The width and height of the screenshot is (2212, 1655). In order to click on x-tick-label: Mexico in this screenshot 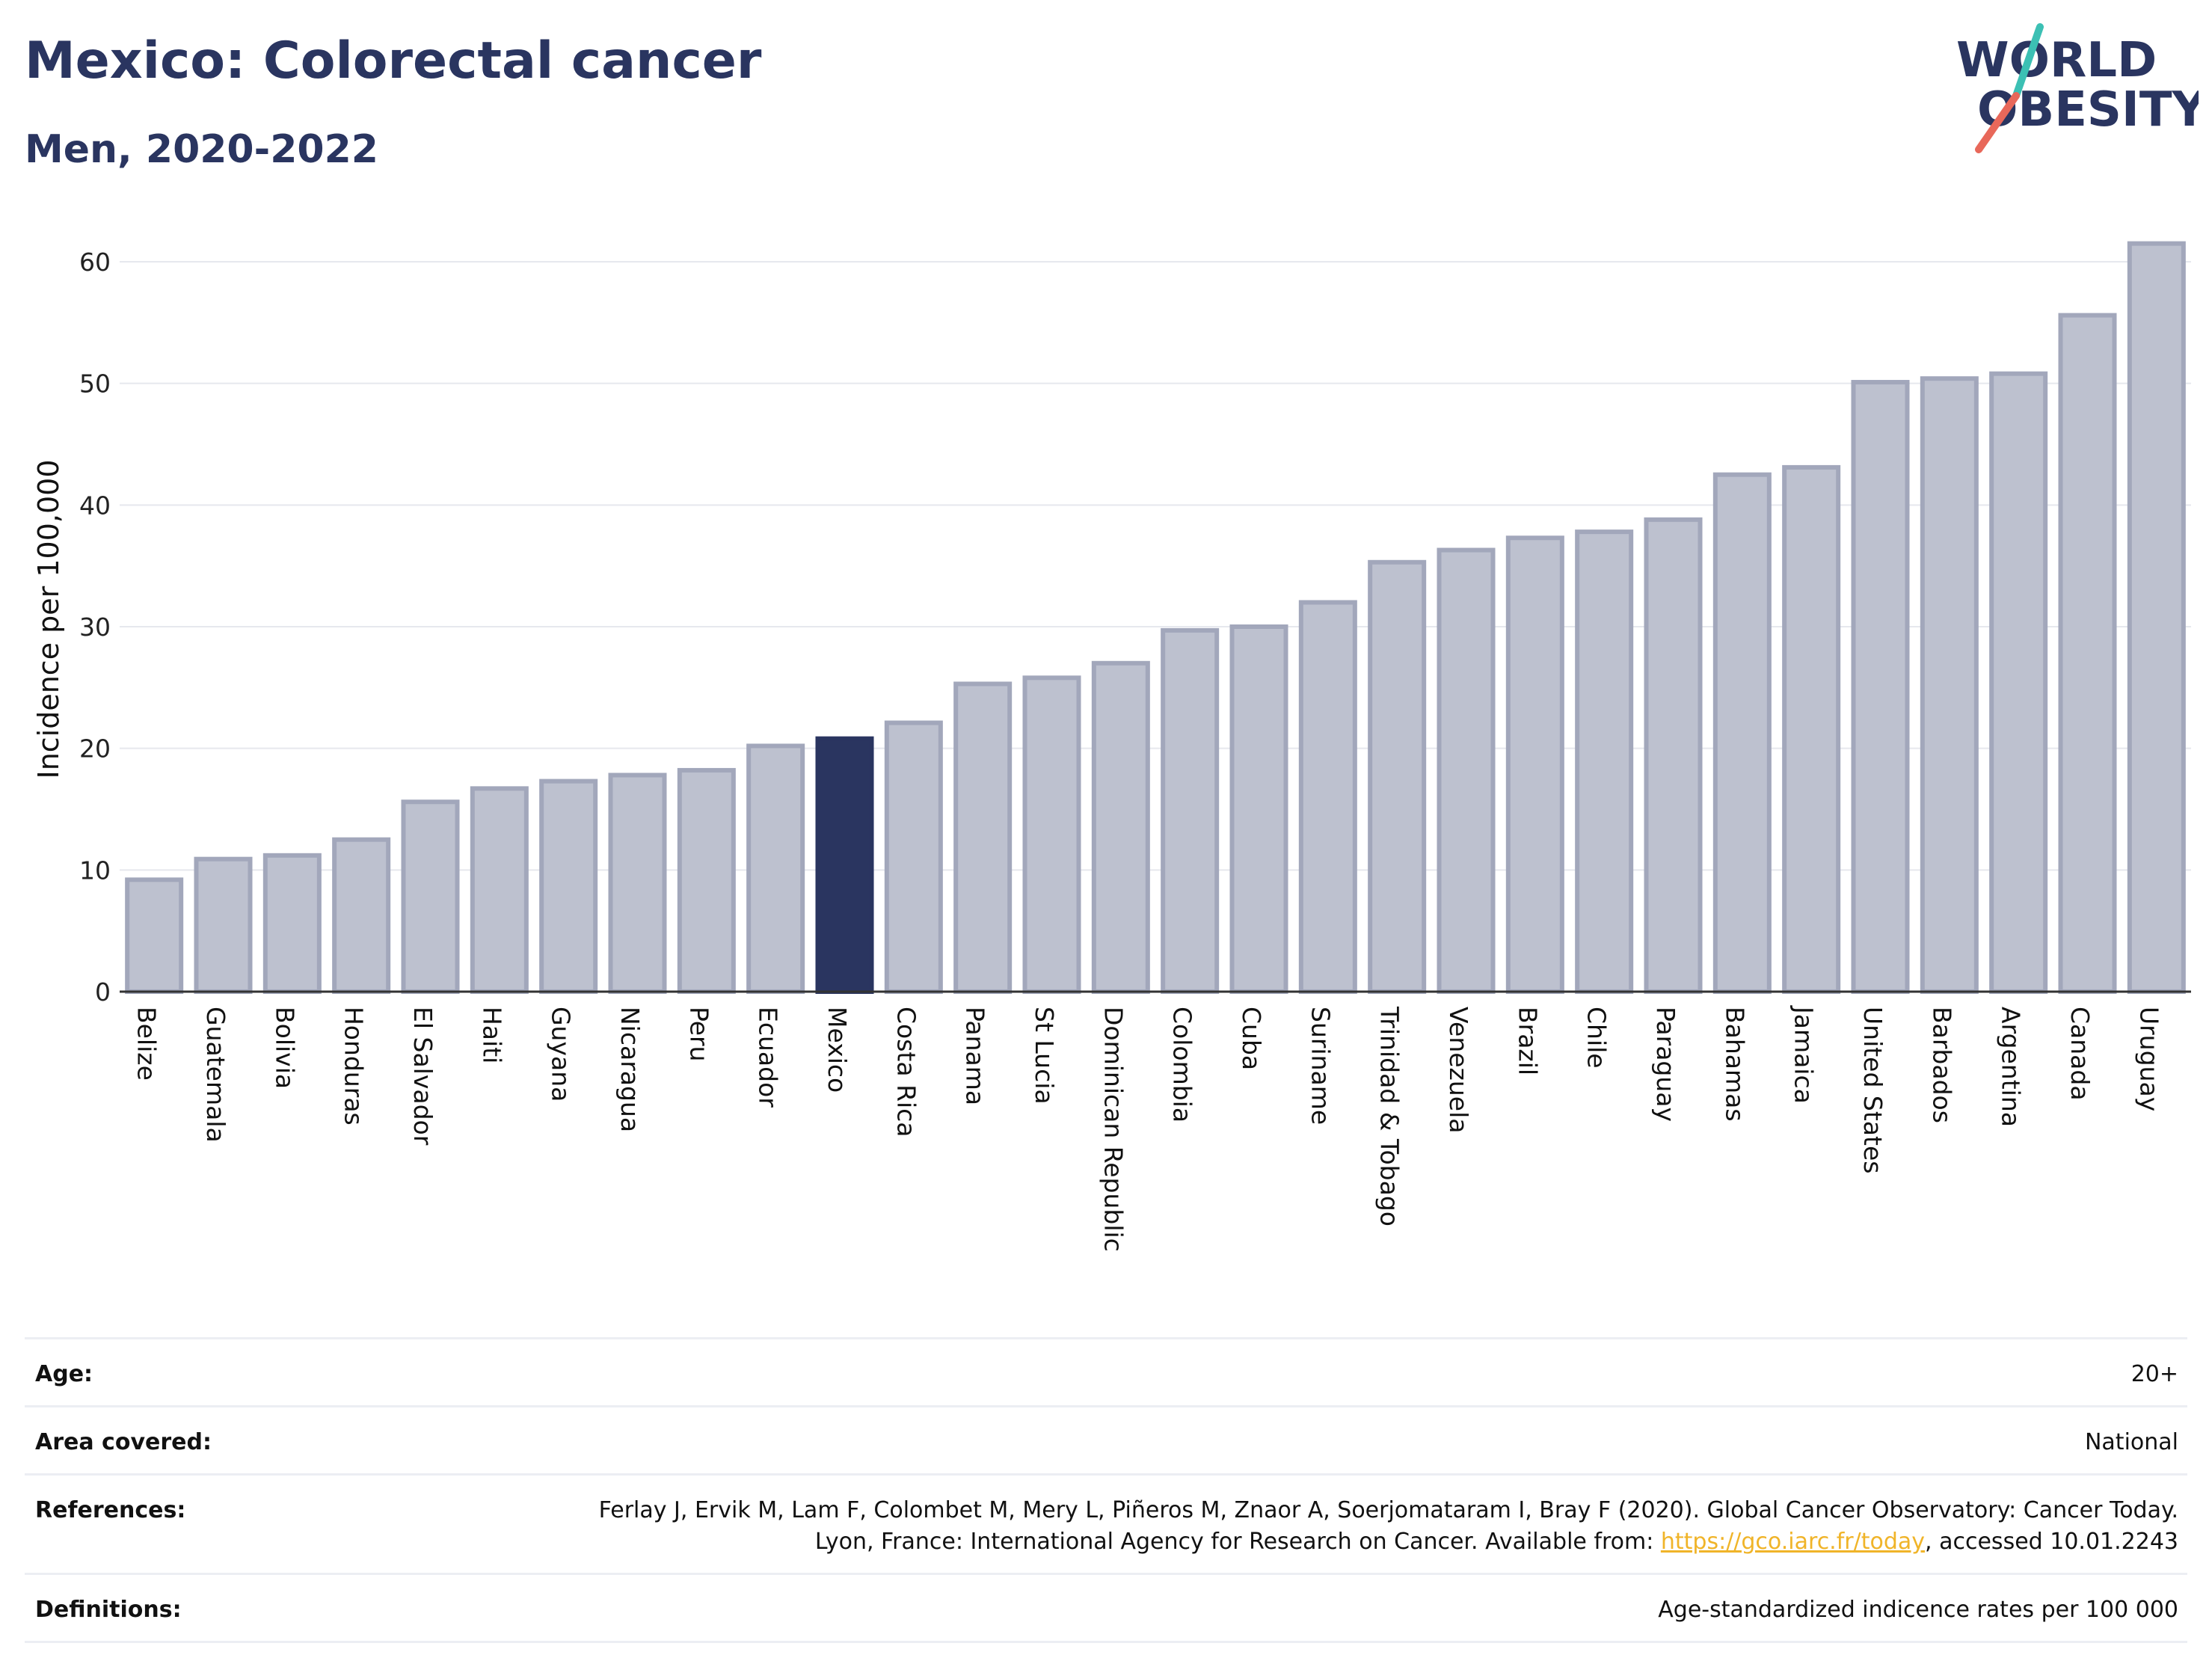, I will do `click(837, 1050)`.